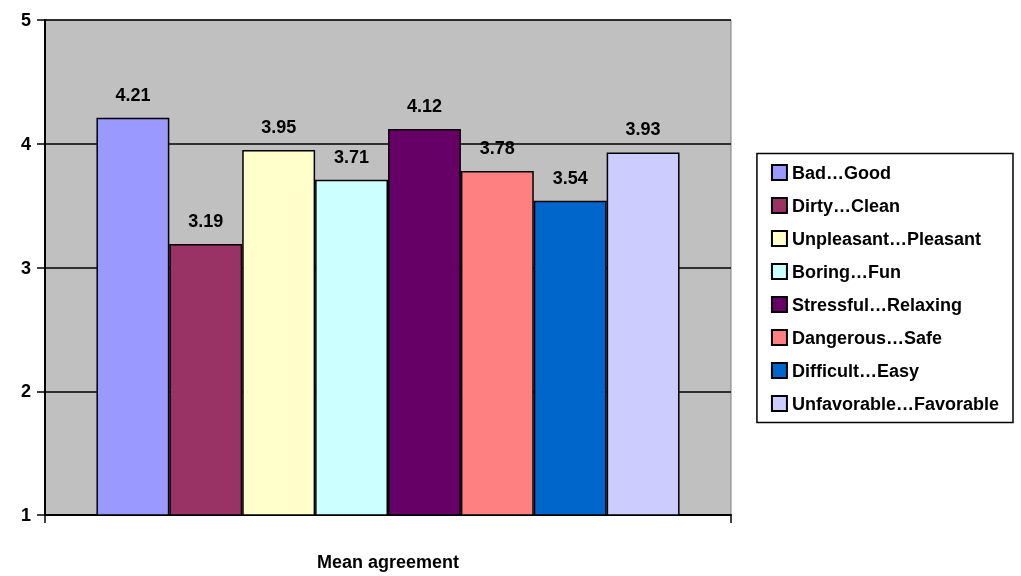 The width and height of the screenshot is (1021, 576). Describe the element at coordinates (25, 267) in the screenshot. I see `y-tick-label: 3` at that location.